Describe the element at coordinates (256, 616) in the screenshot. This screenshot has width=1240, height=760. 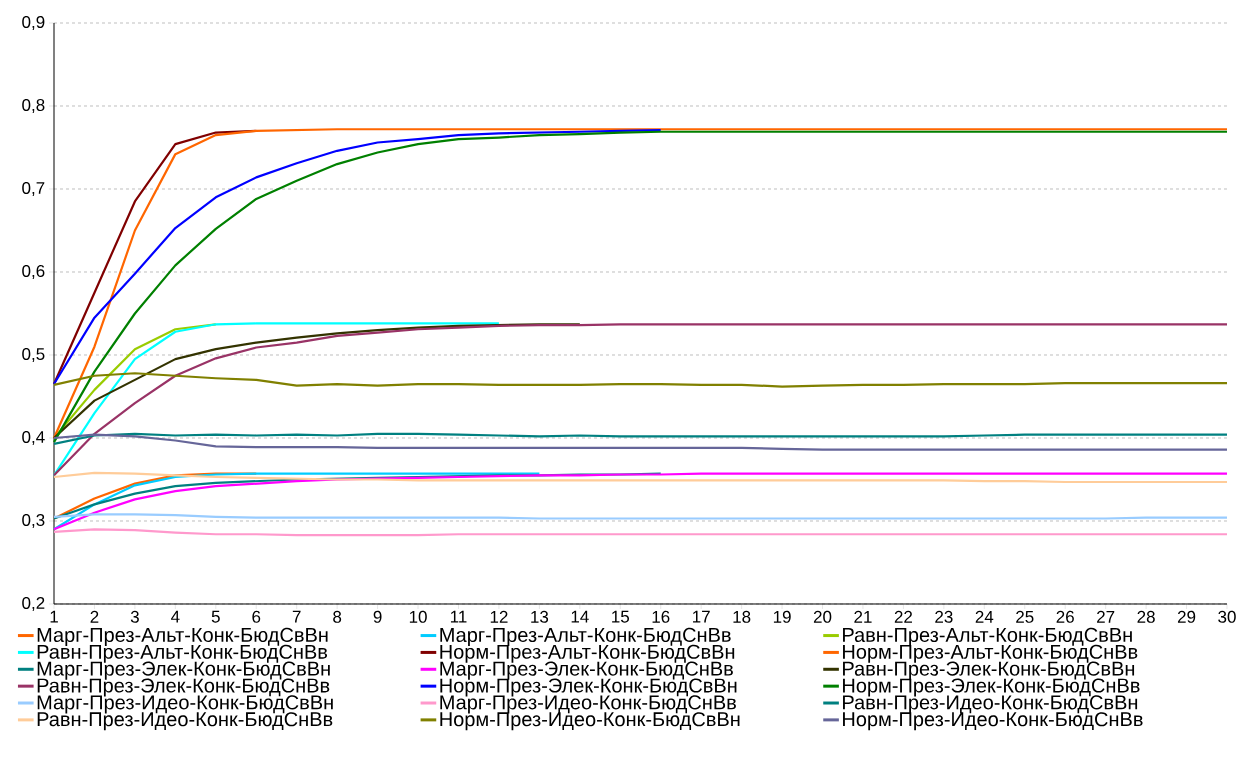
I see `x-tick-label: 6` at that location.